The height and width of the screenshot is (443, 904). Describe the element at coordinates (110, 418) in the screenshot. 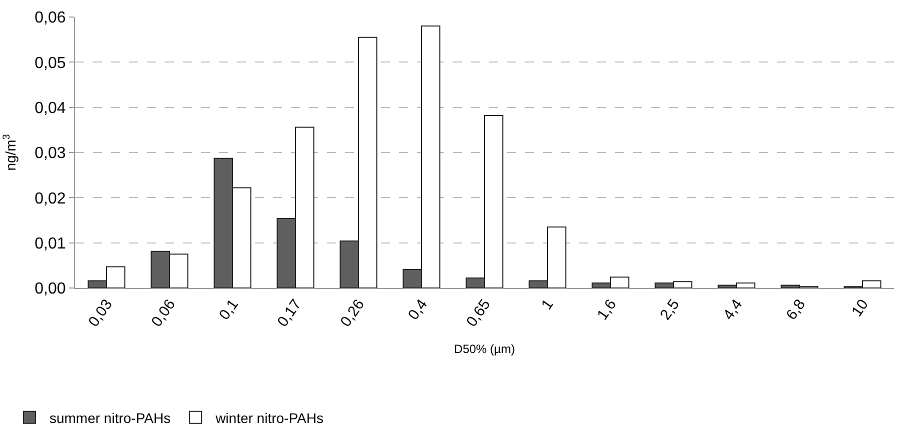

I see `legend-label: summer nitro-PAHs` at that location.